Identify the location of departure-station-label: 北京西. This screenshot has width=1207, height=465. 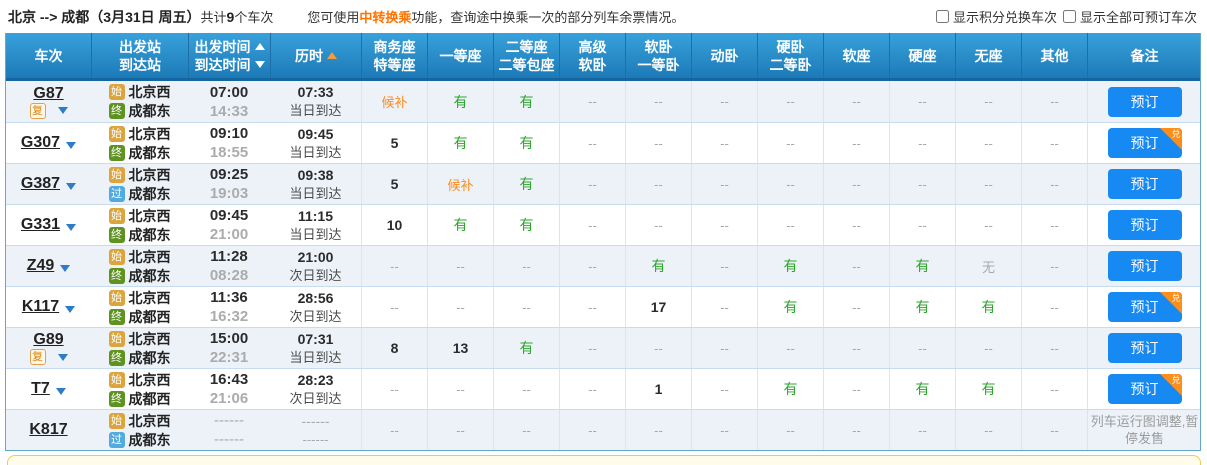
(149, 379).